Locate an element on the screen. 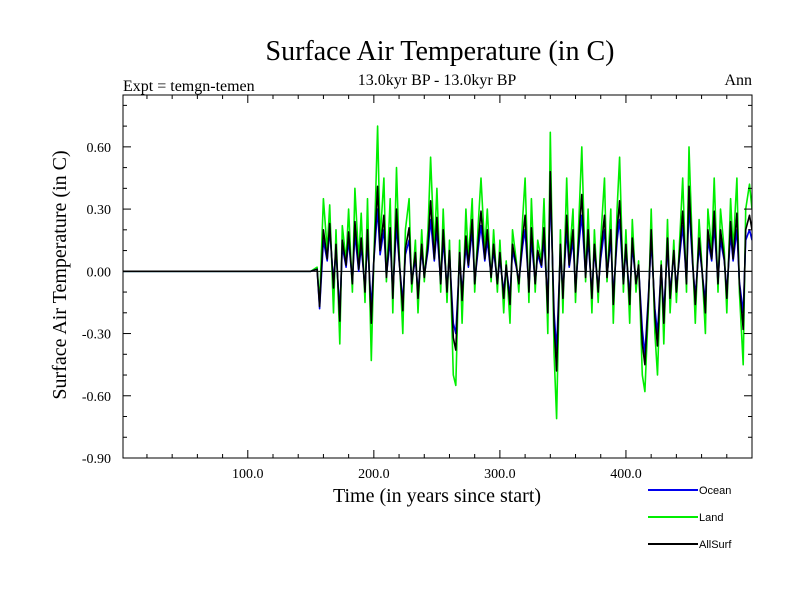  legend: Ocean Land AllSurf is located at coordinates (690, 518).